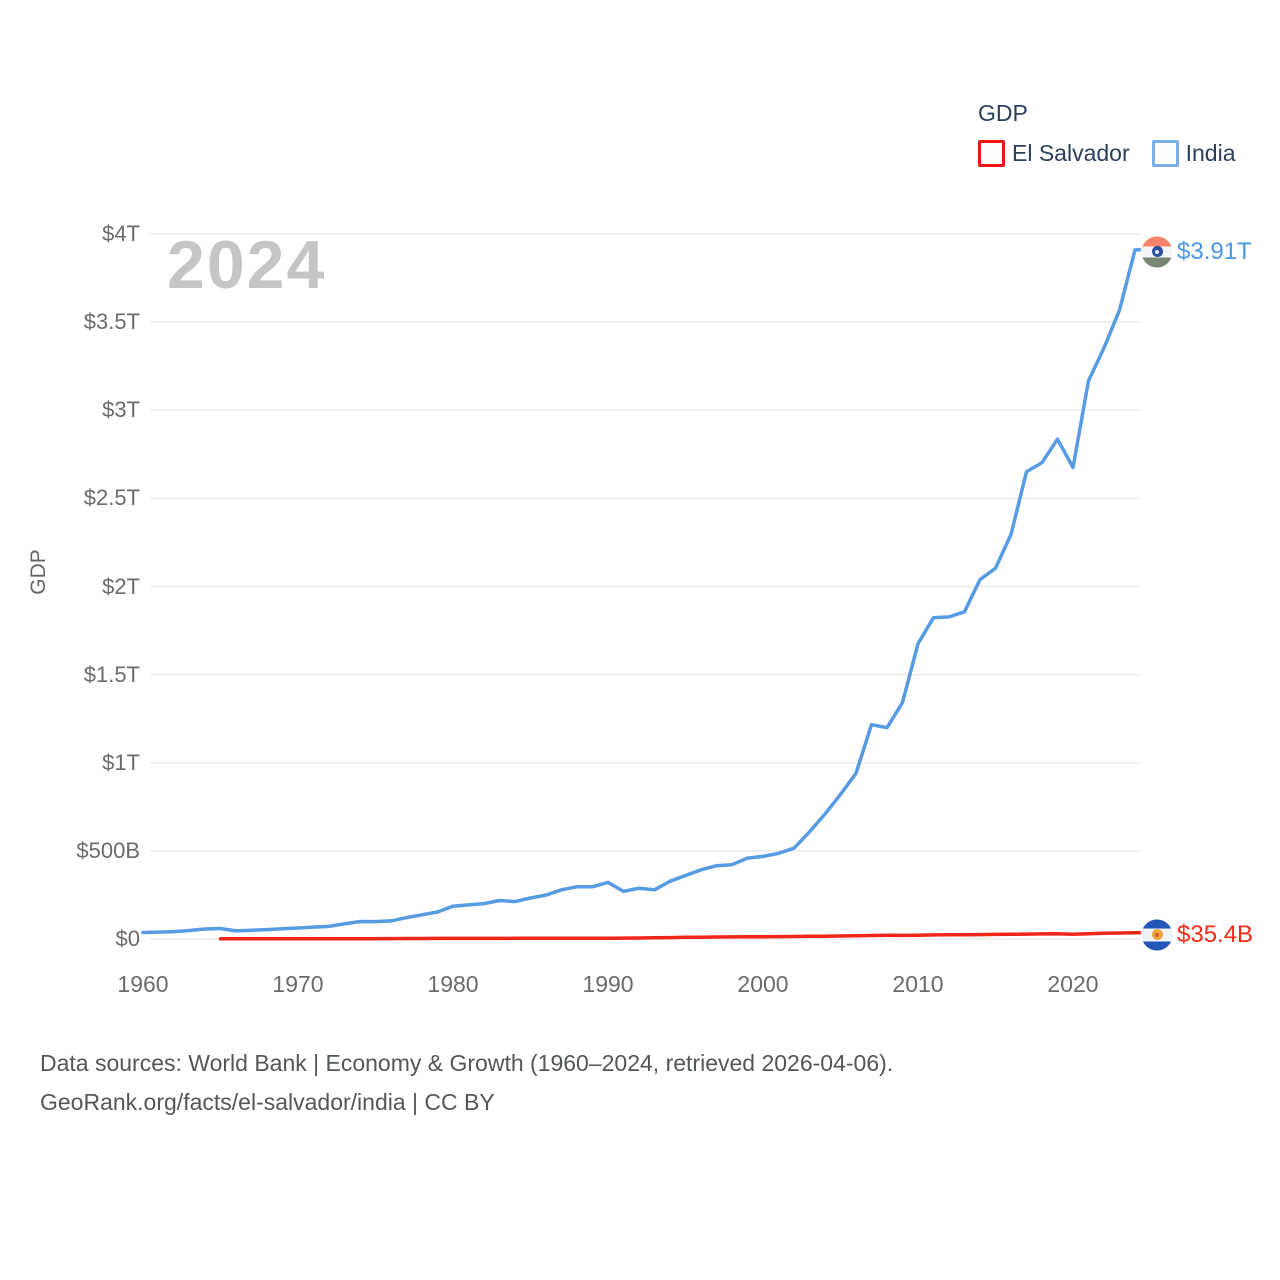 Image resolution: width=1280 pixels, height=1280 pixels. What do you see at coordinates (608, 984) in the screenshot?
I see `x-tick-label: 1990` at bounding box center [608, 984].